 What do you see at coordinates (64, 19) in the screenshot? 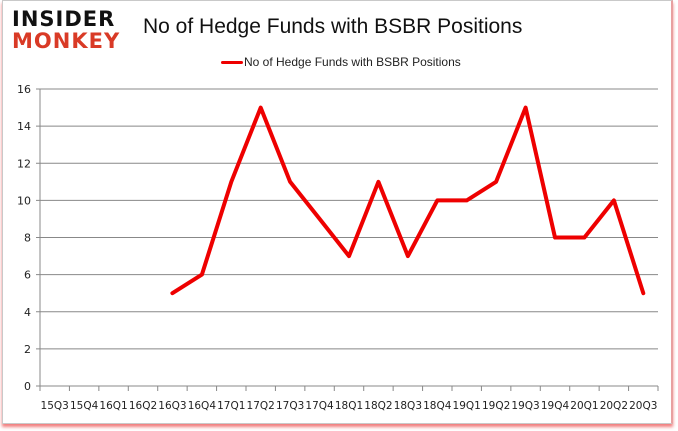
I see `logo-line-1: INSIDER` at bounding box center [64, 19].